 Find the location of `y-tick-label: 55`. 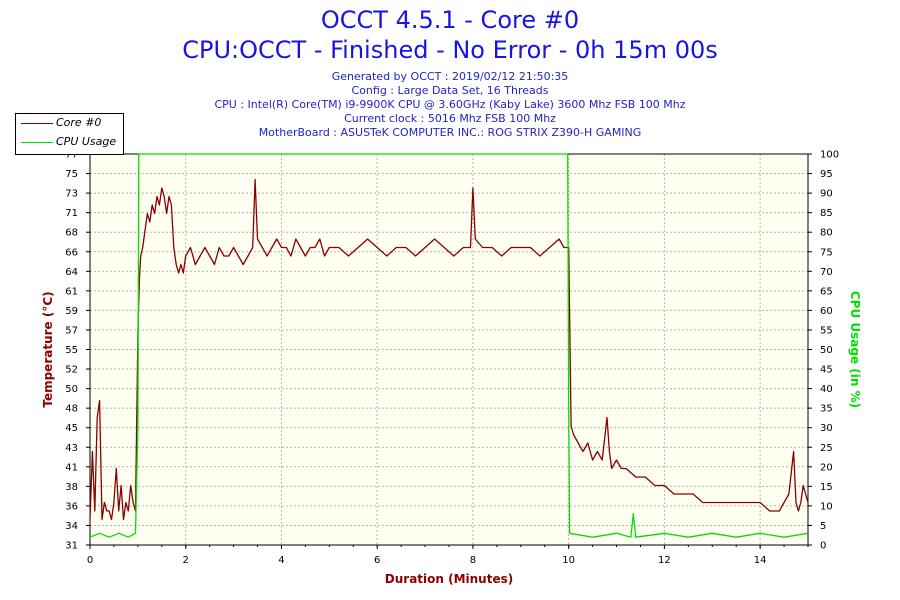

y-tick-label: 55 is located at coordinates (71, 350).